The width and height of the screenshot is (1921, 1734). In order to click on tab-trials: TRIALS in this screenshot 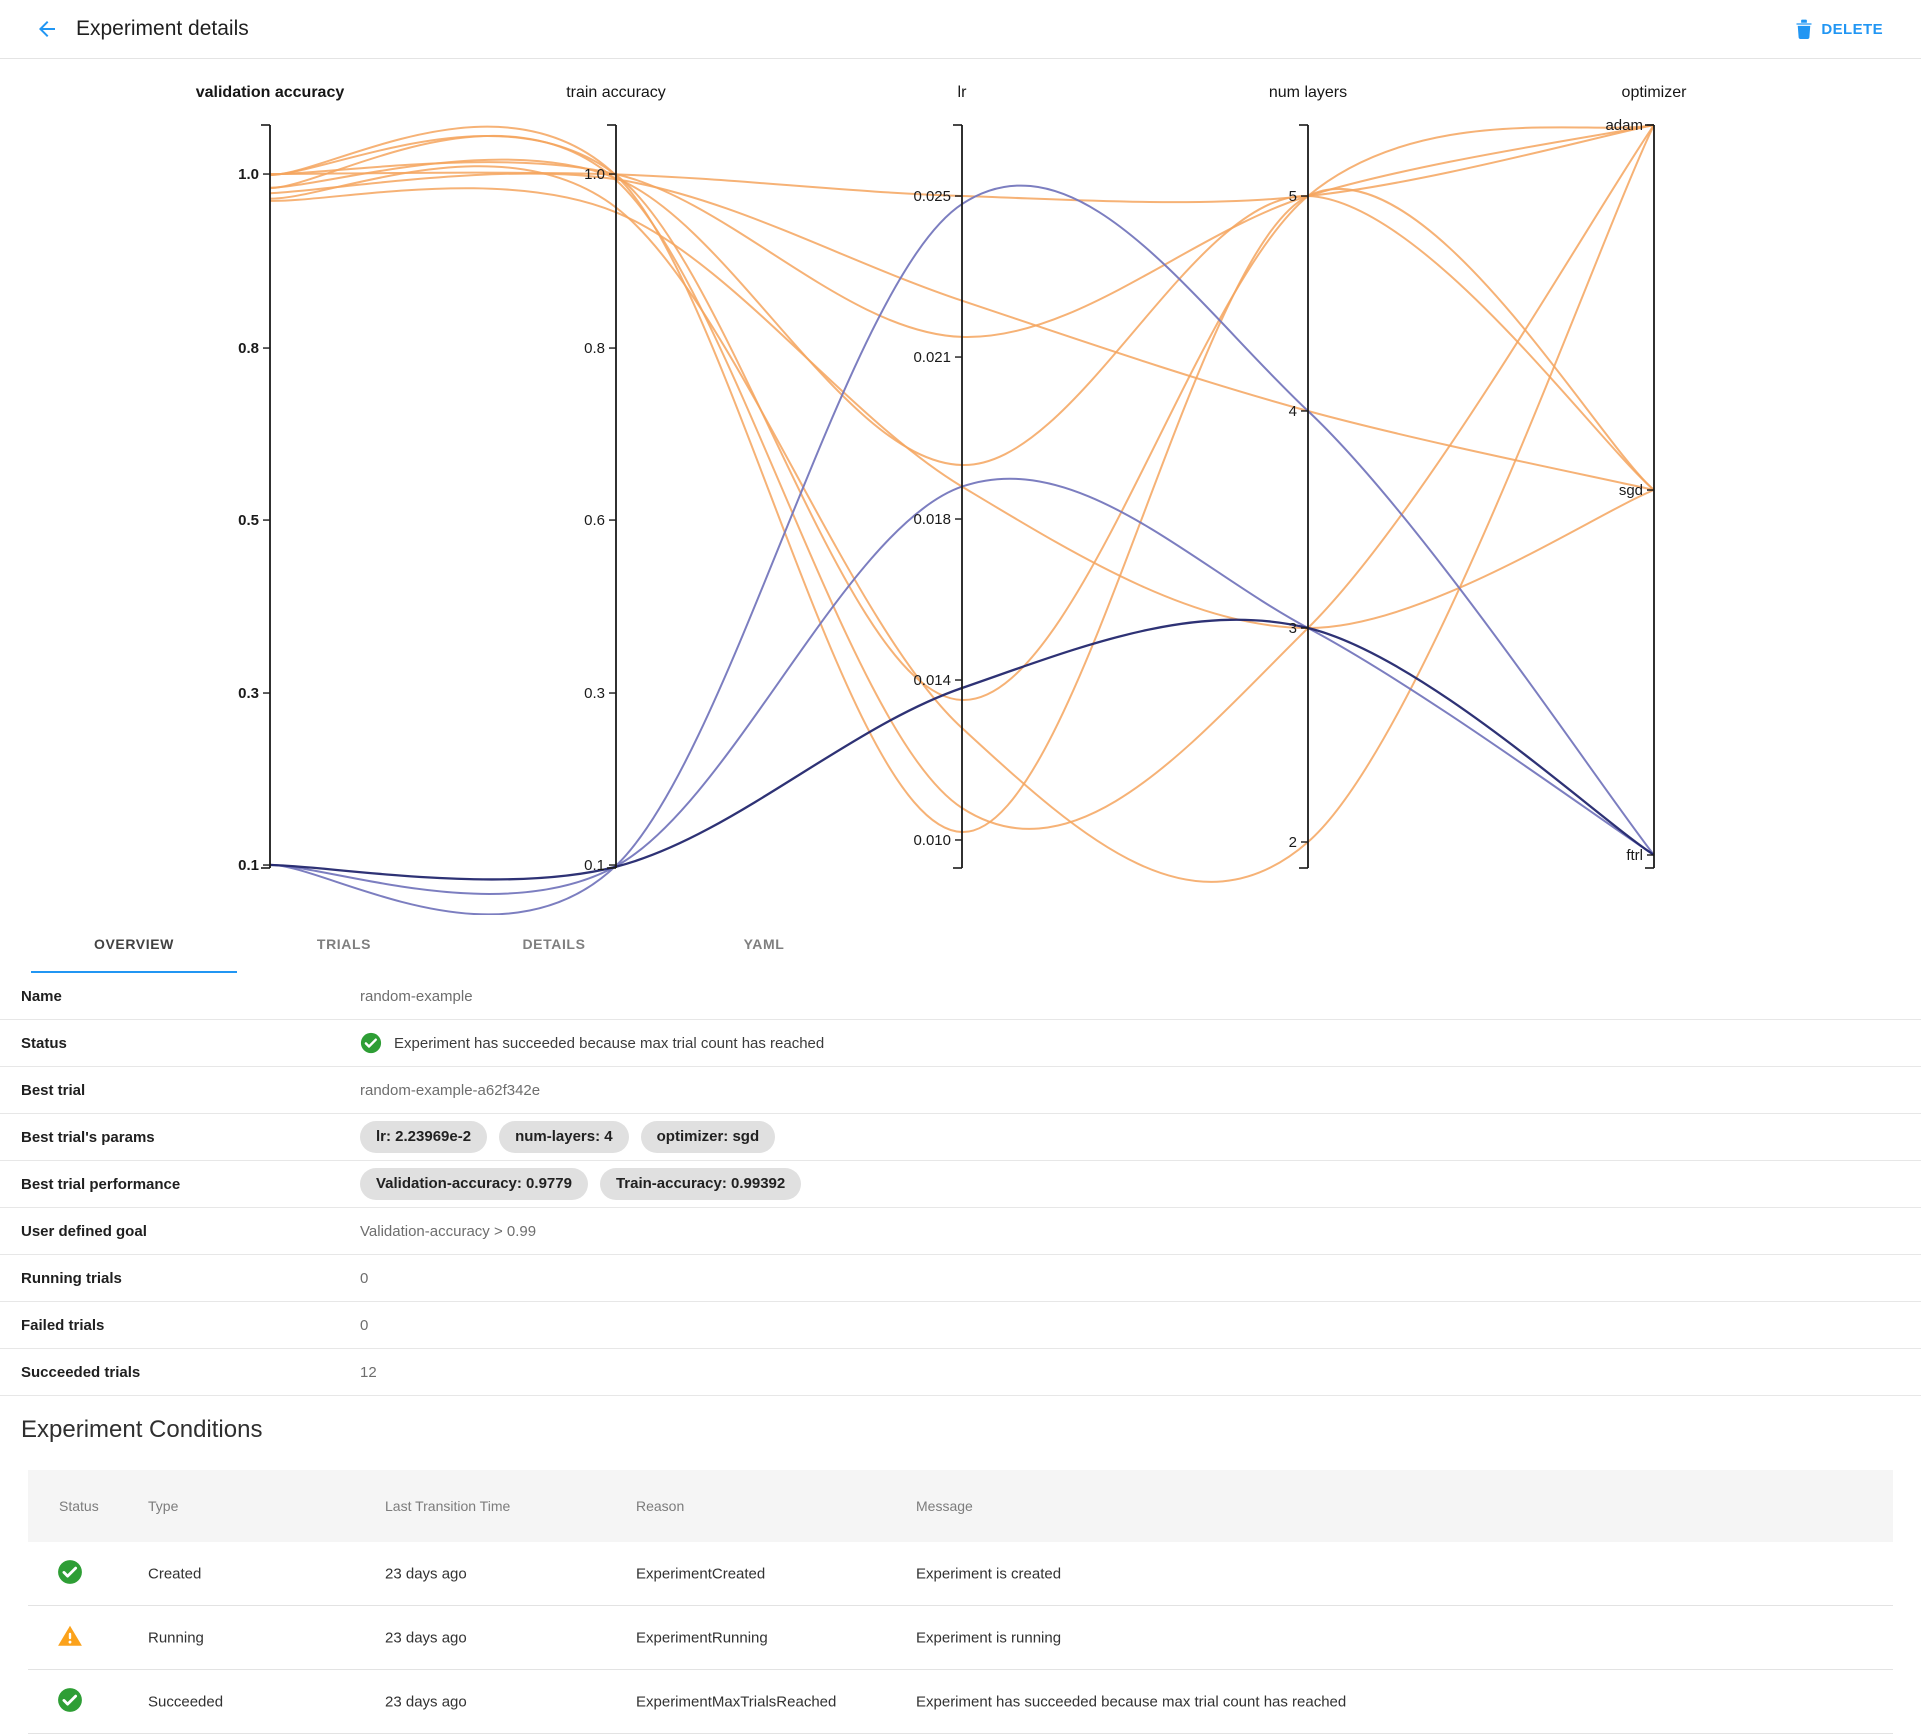, I will do `click(344, 944)`.